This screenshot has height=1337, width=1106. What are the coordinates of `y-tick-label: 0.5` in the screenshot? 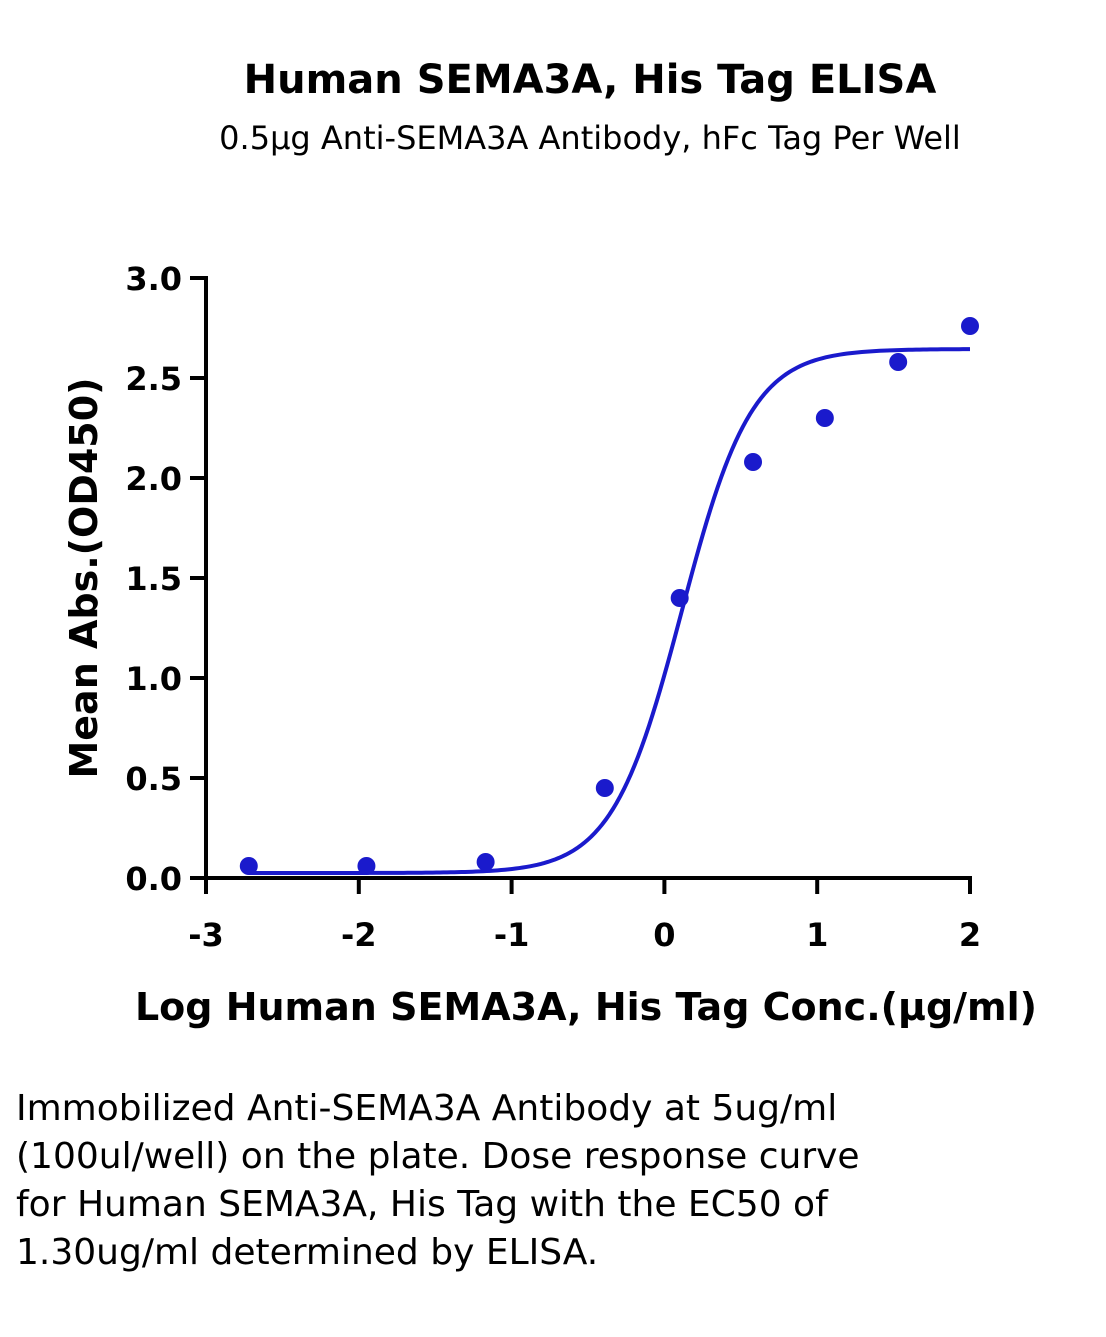 It's located at (153, 779).